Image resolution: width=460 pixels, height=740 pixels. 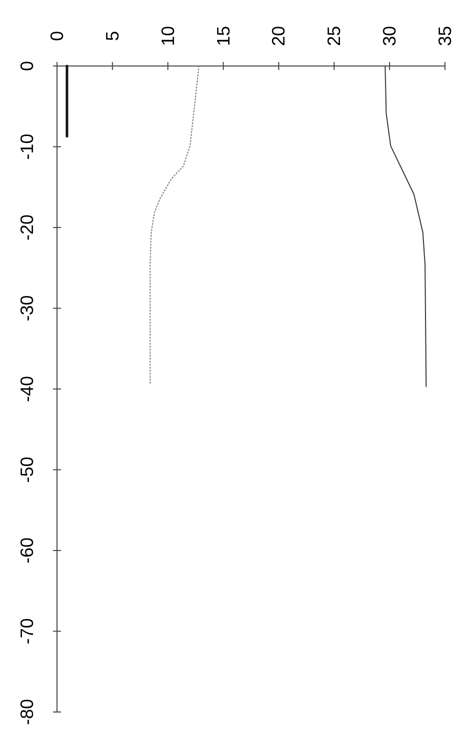 I want to click on y-tick-label: -70, so click(x=27, y=631).